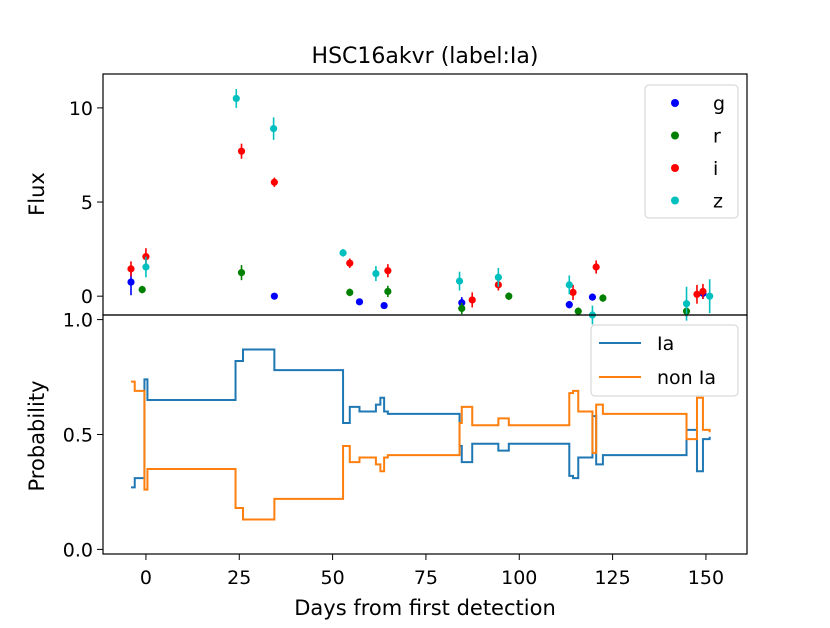  What do you see at coordinates (81, 109) in the screenshot?
I see `flux-y-tick-label: 10` at bounding box center [81, 109].